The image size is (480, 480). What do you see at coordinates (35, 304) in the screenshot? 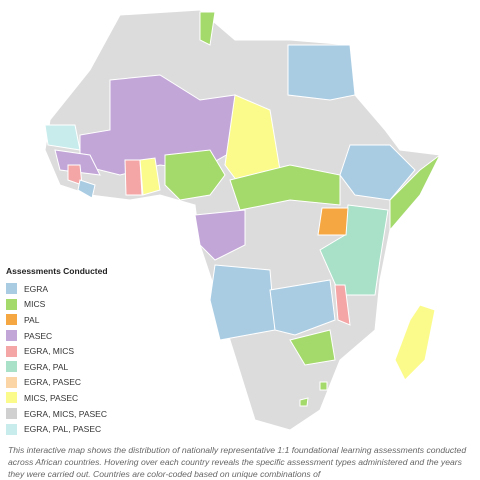
I see `legend-label: MICS` at bounding box center [35, 304].